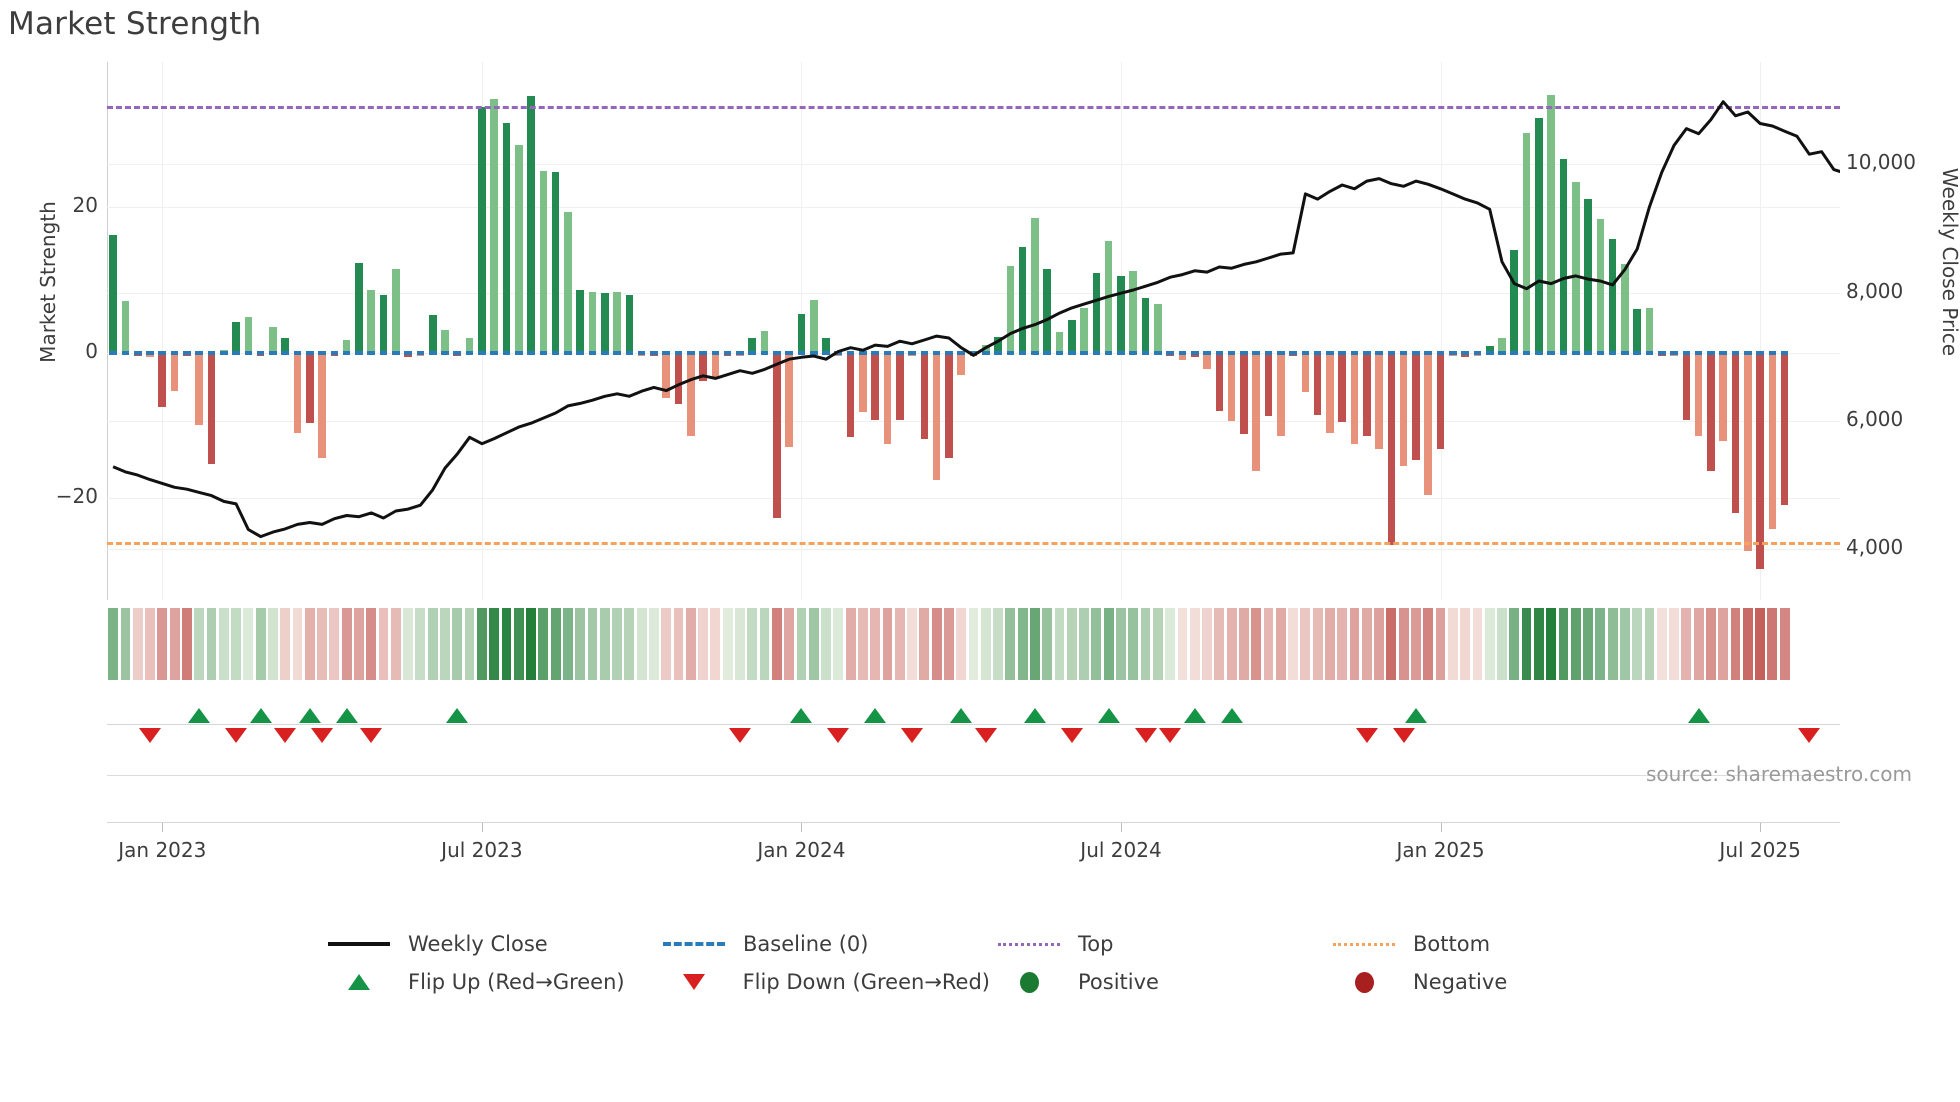  I want to click on x-tick-label: Jul 2023, so click(482, 850).